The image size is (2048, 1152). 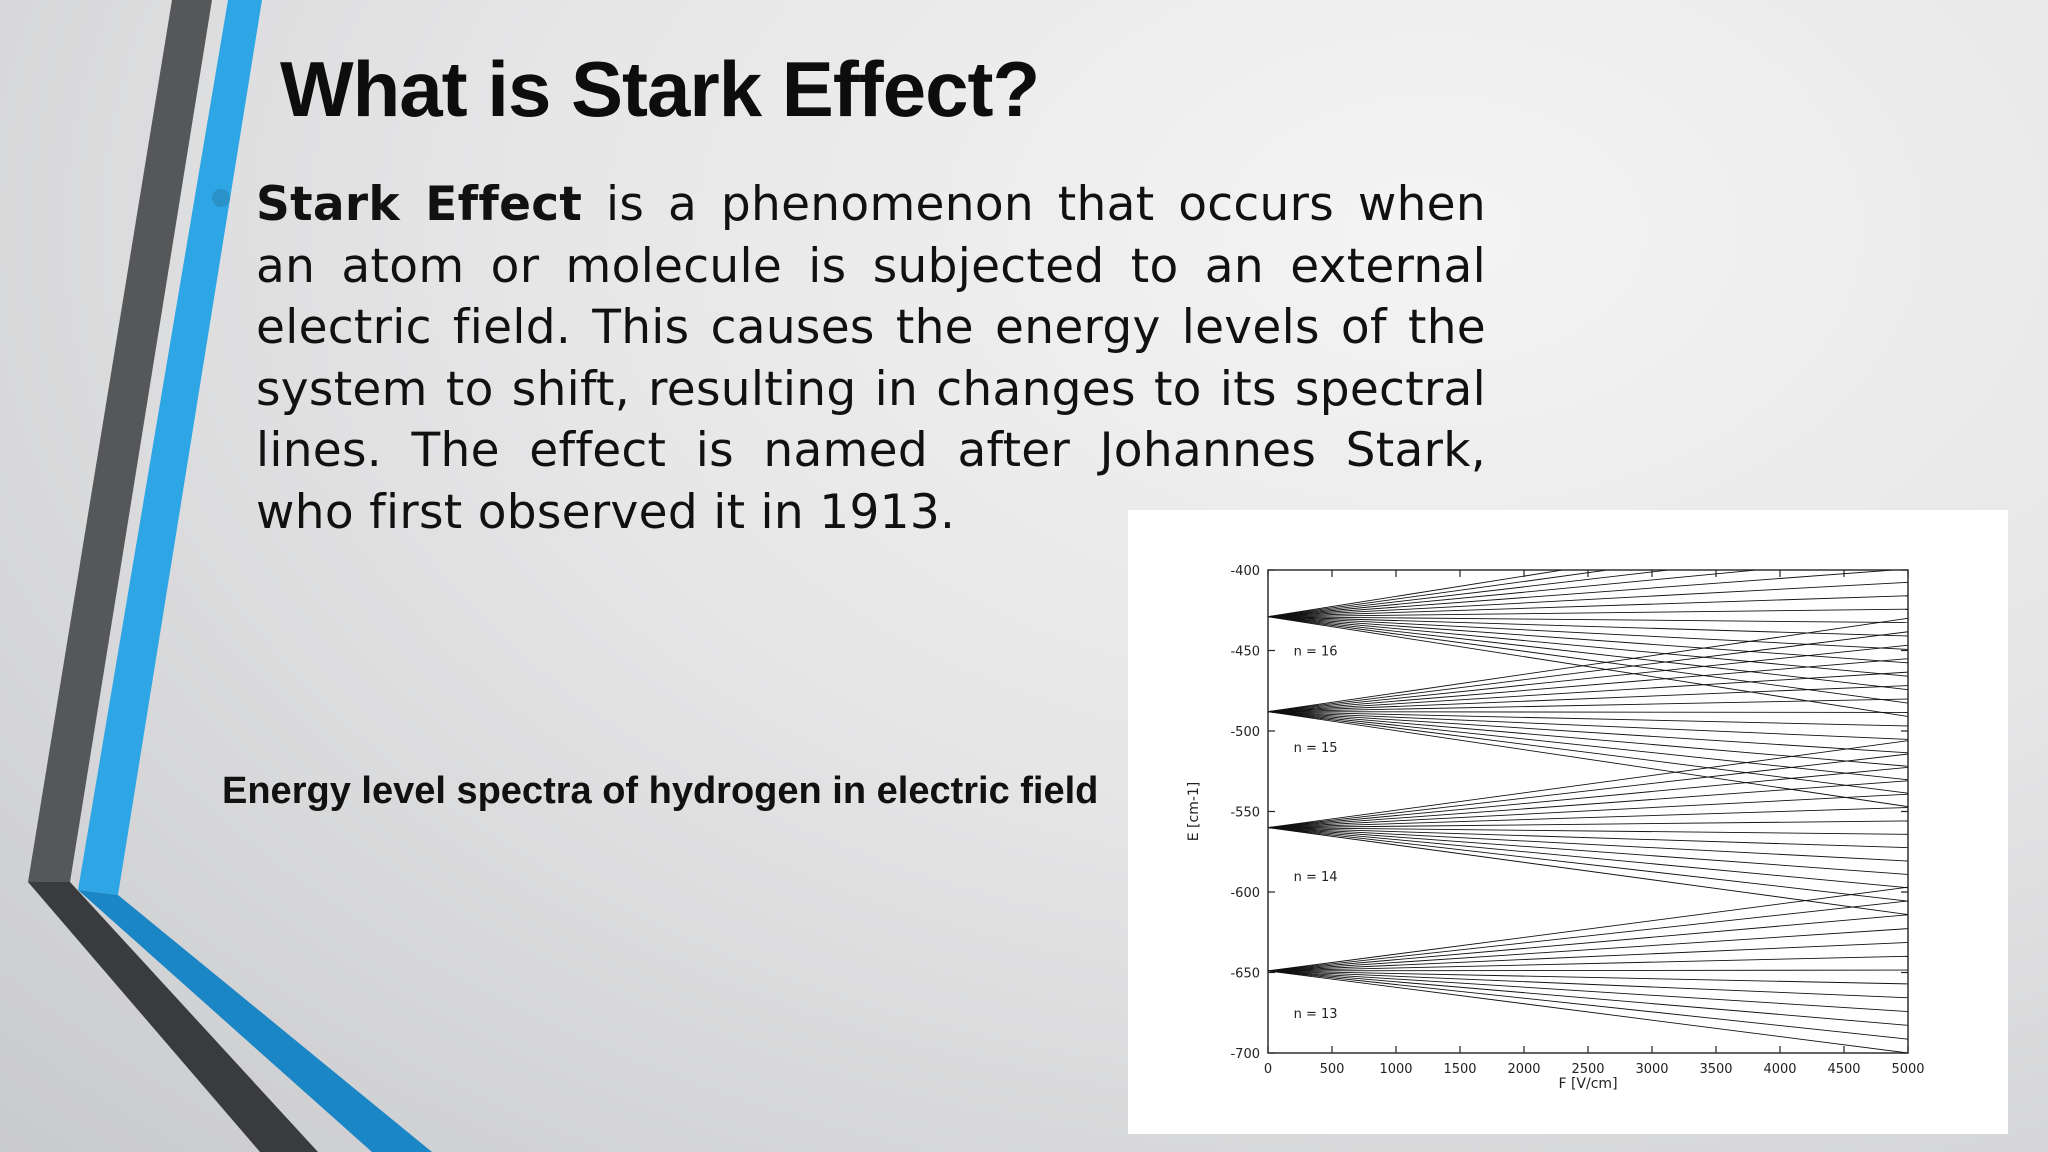 I want to click on x-tick-label: 1000, so click(x=1395, y=1069).